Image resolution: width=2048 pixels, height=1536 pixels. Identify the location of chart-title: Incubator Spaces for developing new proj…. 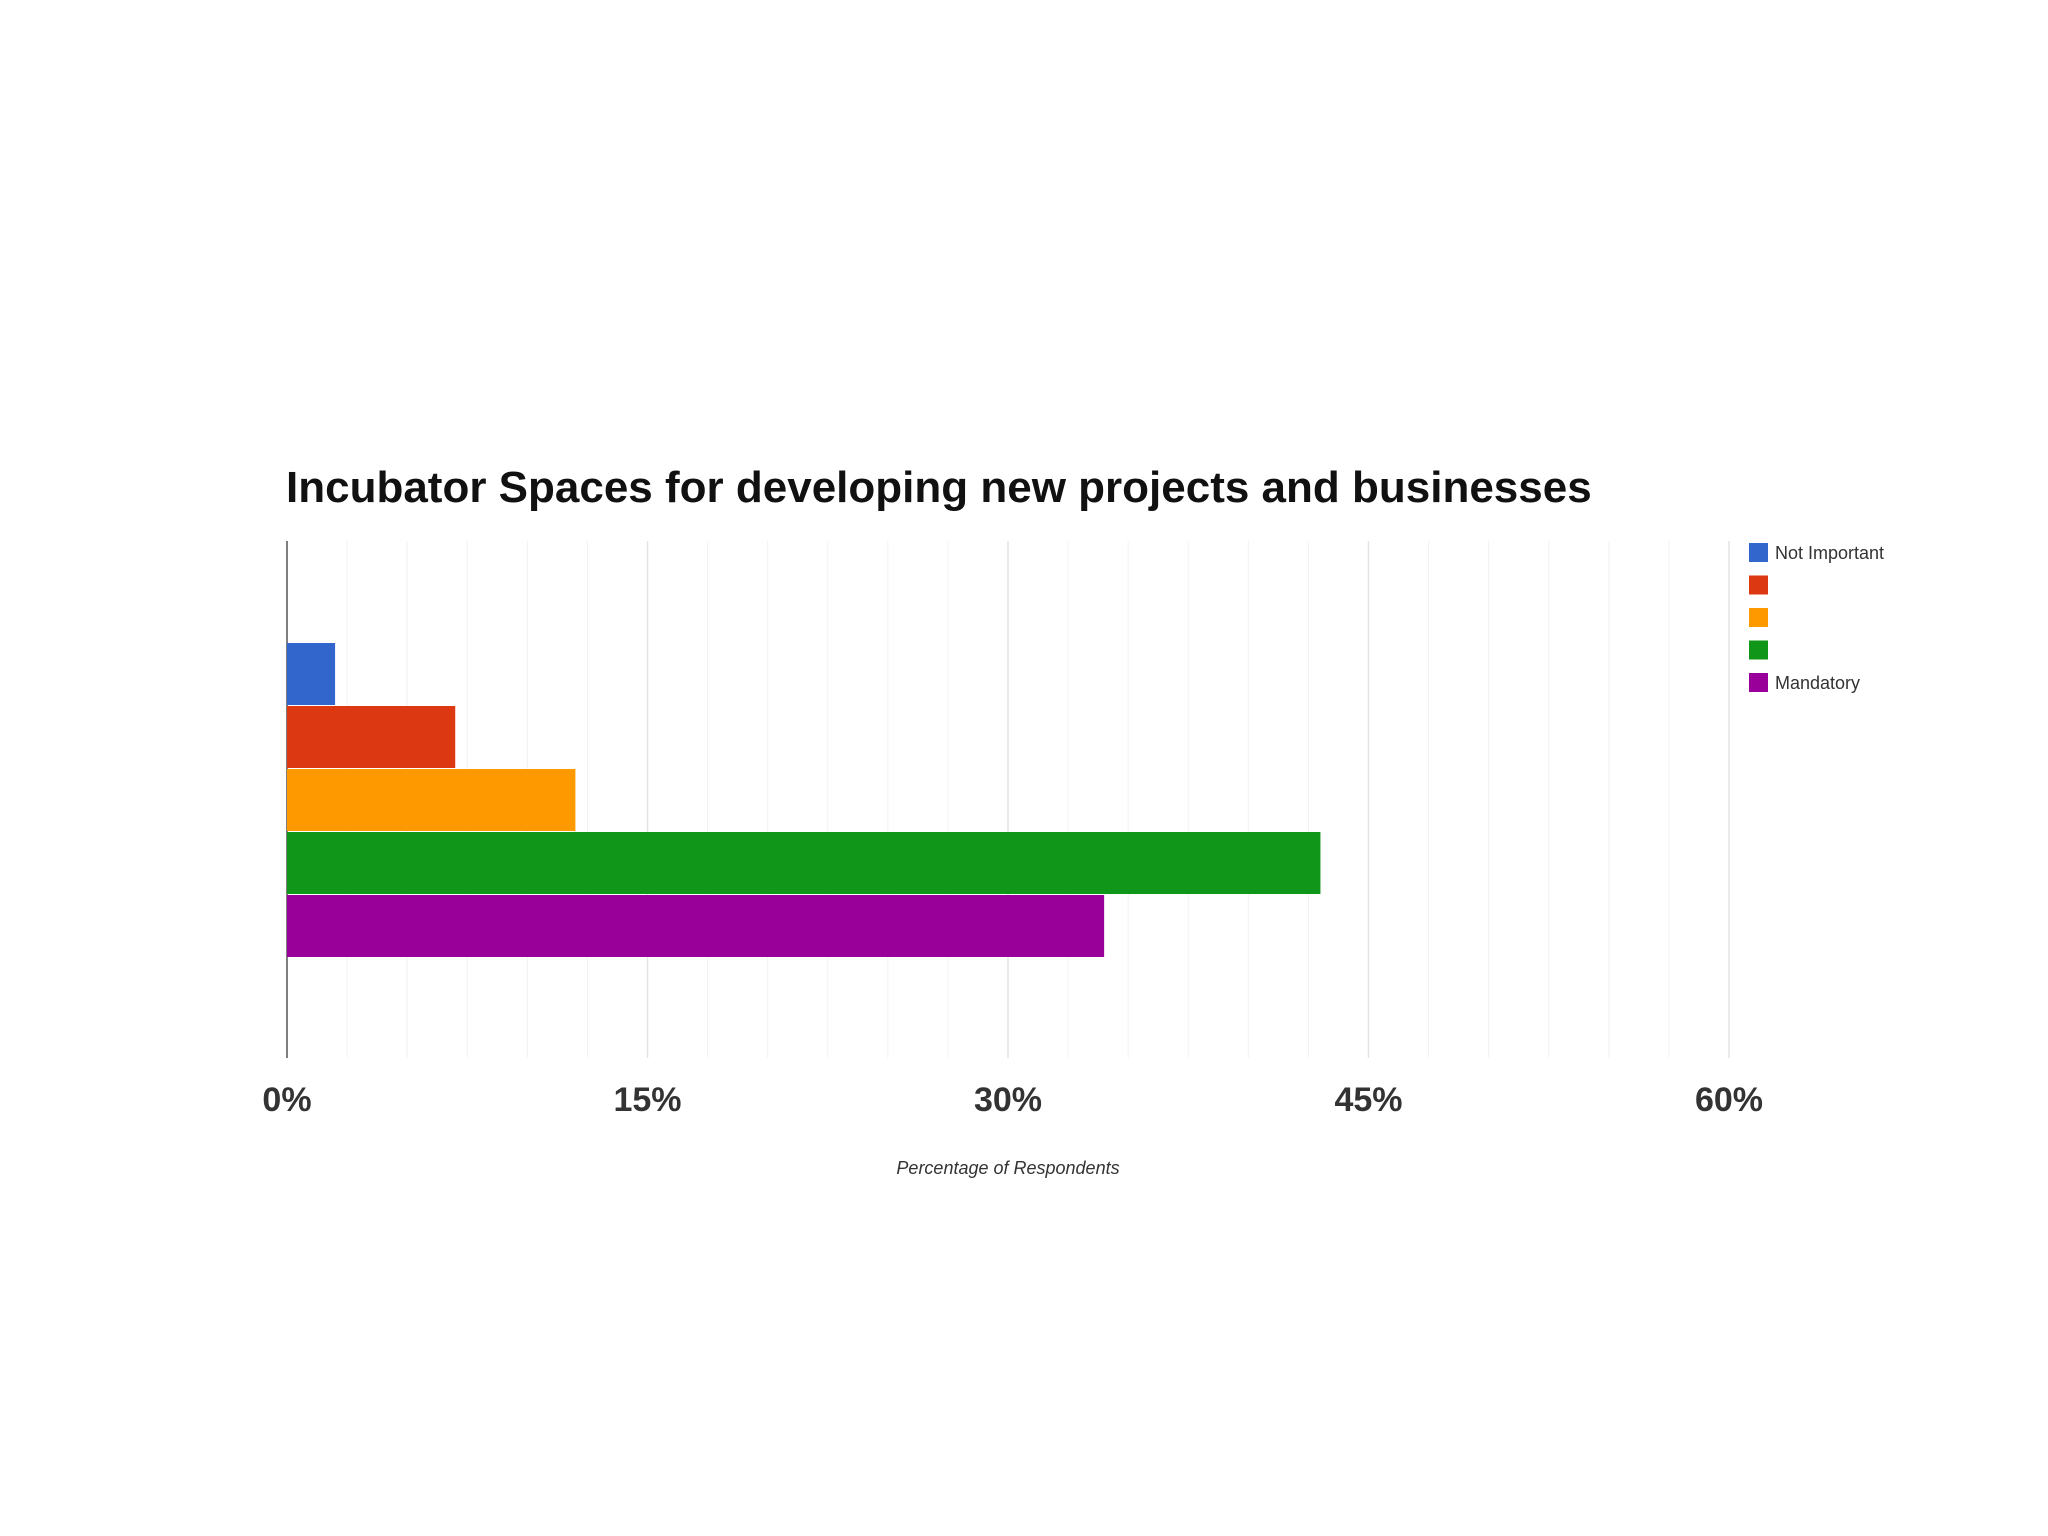
(939, 487).